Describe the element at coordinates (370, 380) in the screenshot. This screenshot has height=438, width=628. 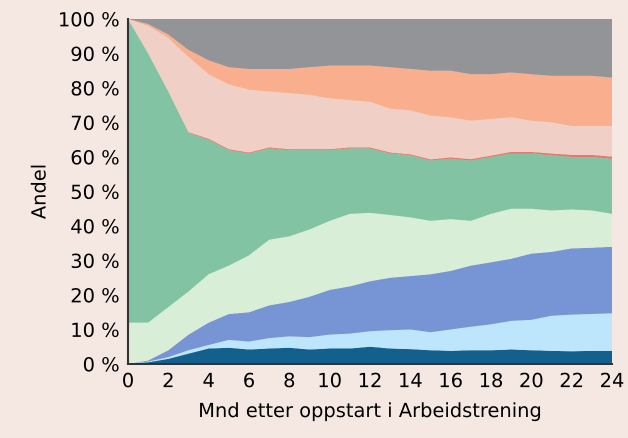
I see `x-tick-label: 12` at that location.